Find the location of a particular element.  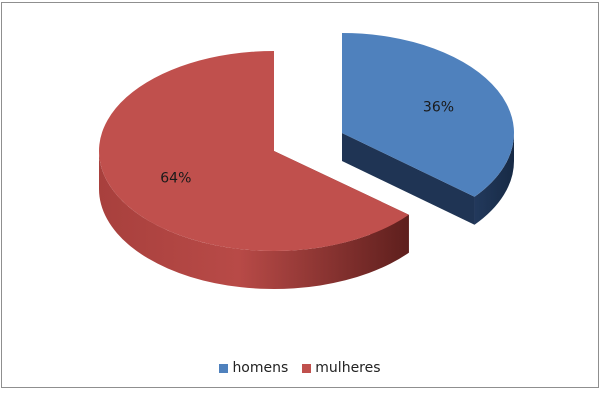

legend-item-mulheres: mulheres is located at coordinates (341, 368).